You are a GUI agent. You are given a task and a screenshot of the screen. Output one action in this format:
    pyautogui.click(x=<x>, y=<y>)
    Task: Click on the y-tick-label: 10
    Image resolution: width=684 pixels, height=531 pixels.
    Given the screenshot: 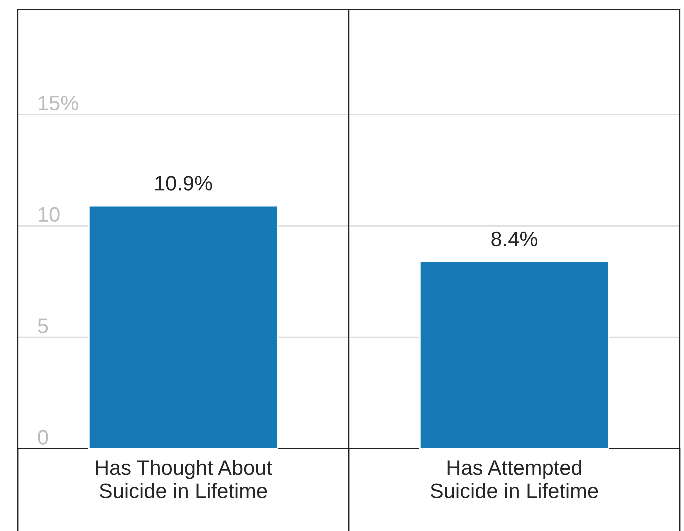 What is the action you would take?
    pyautogui.click(x=49, y=214)
    